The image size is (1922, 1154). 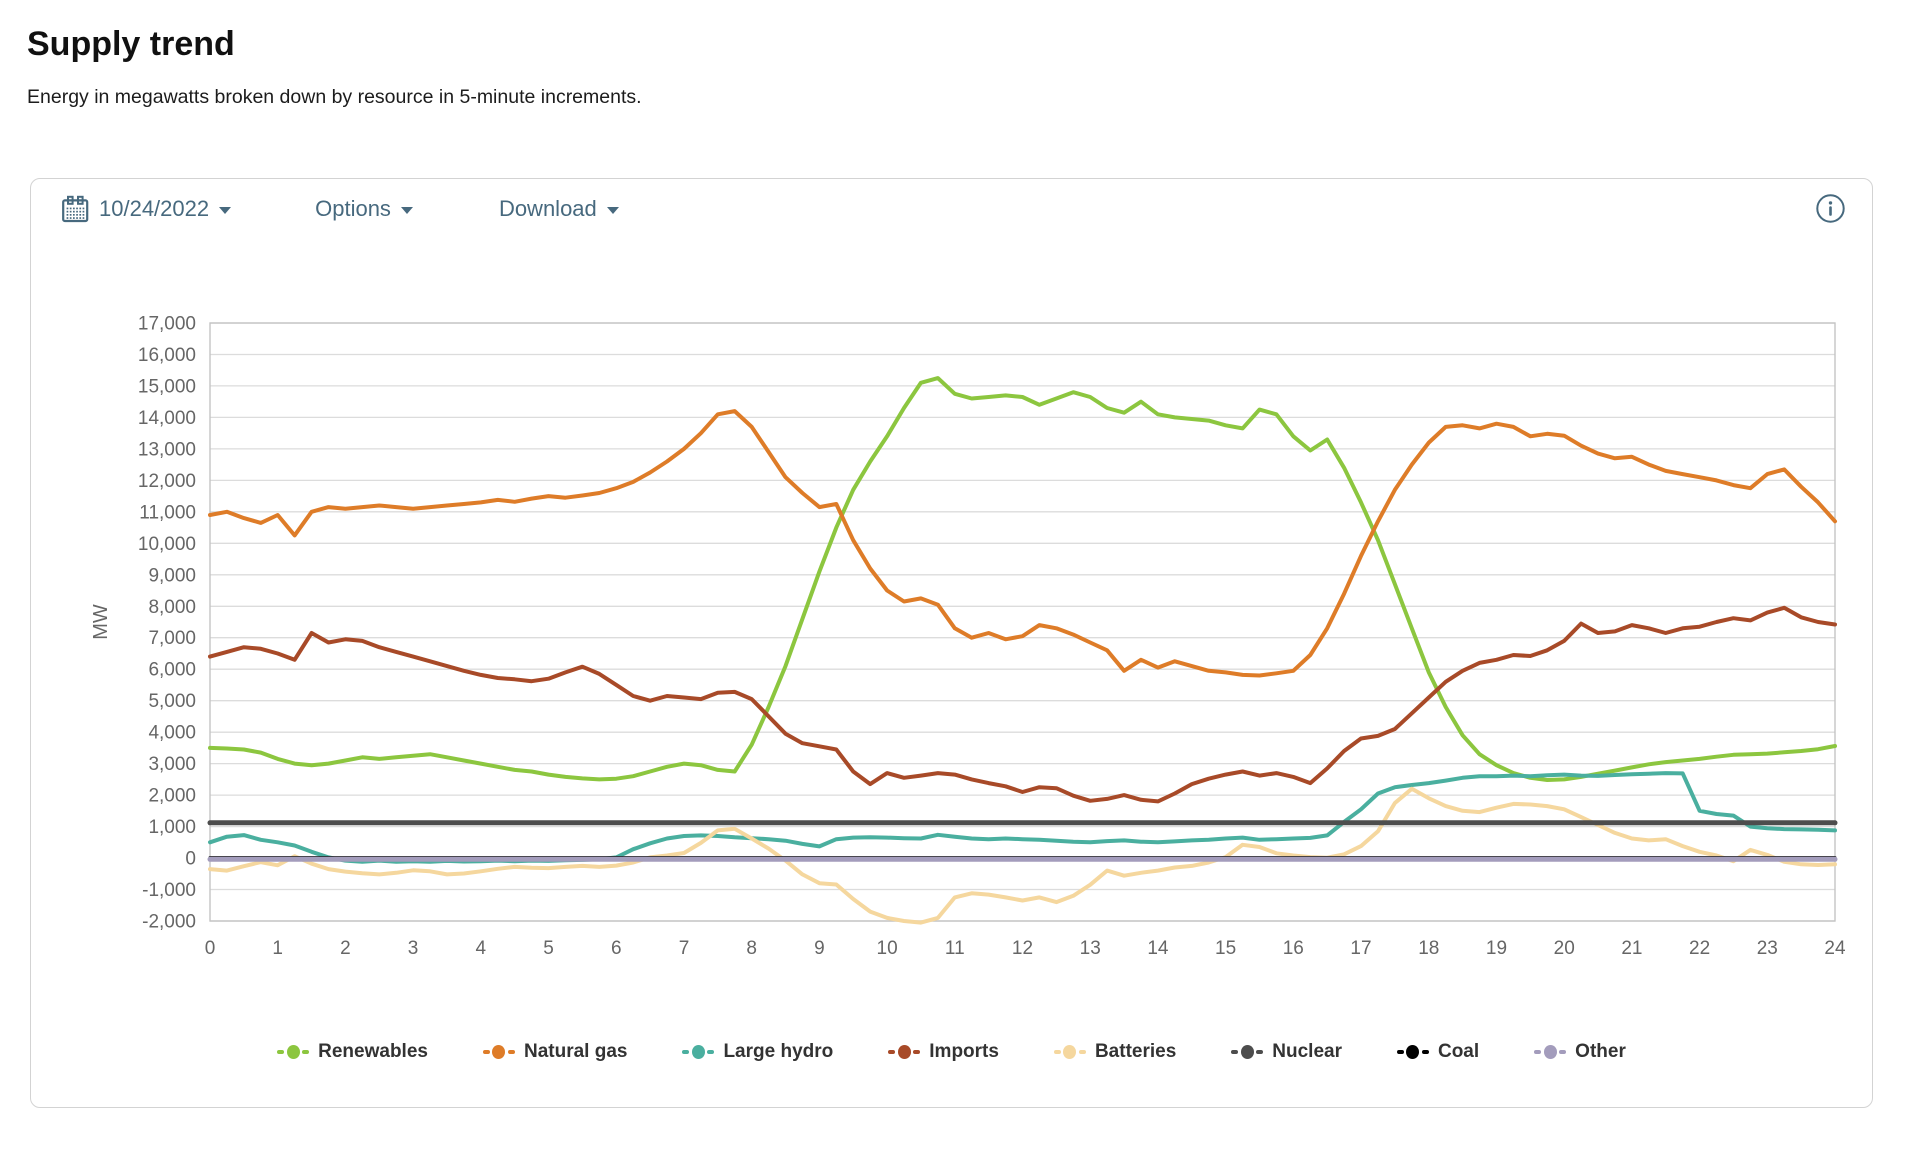 I want to click on legend-item-coal: Coal, so click(x=1438, y=1052).